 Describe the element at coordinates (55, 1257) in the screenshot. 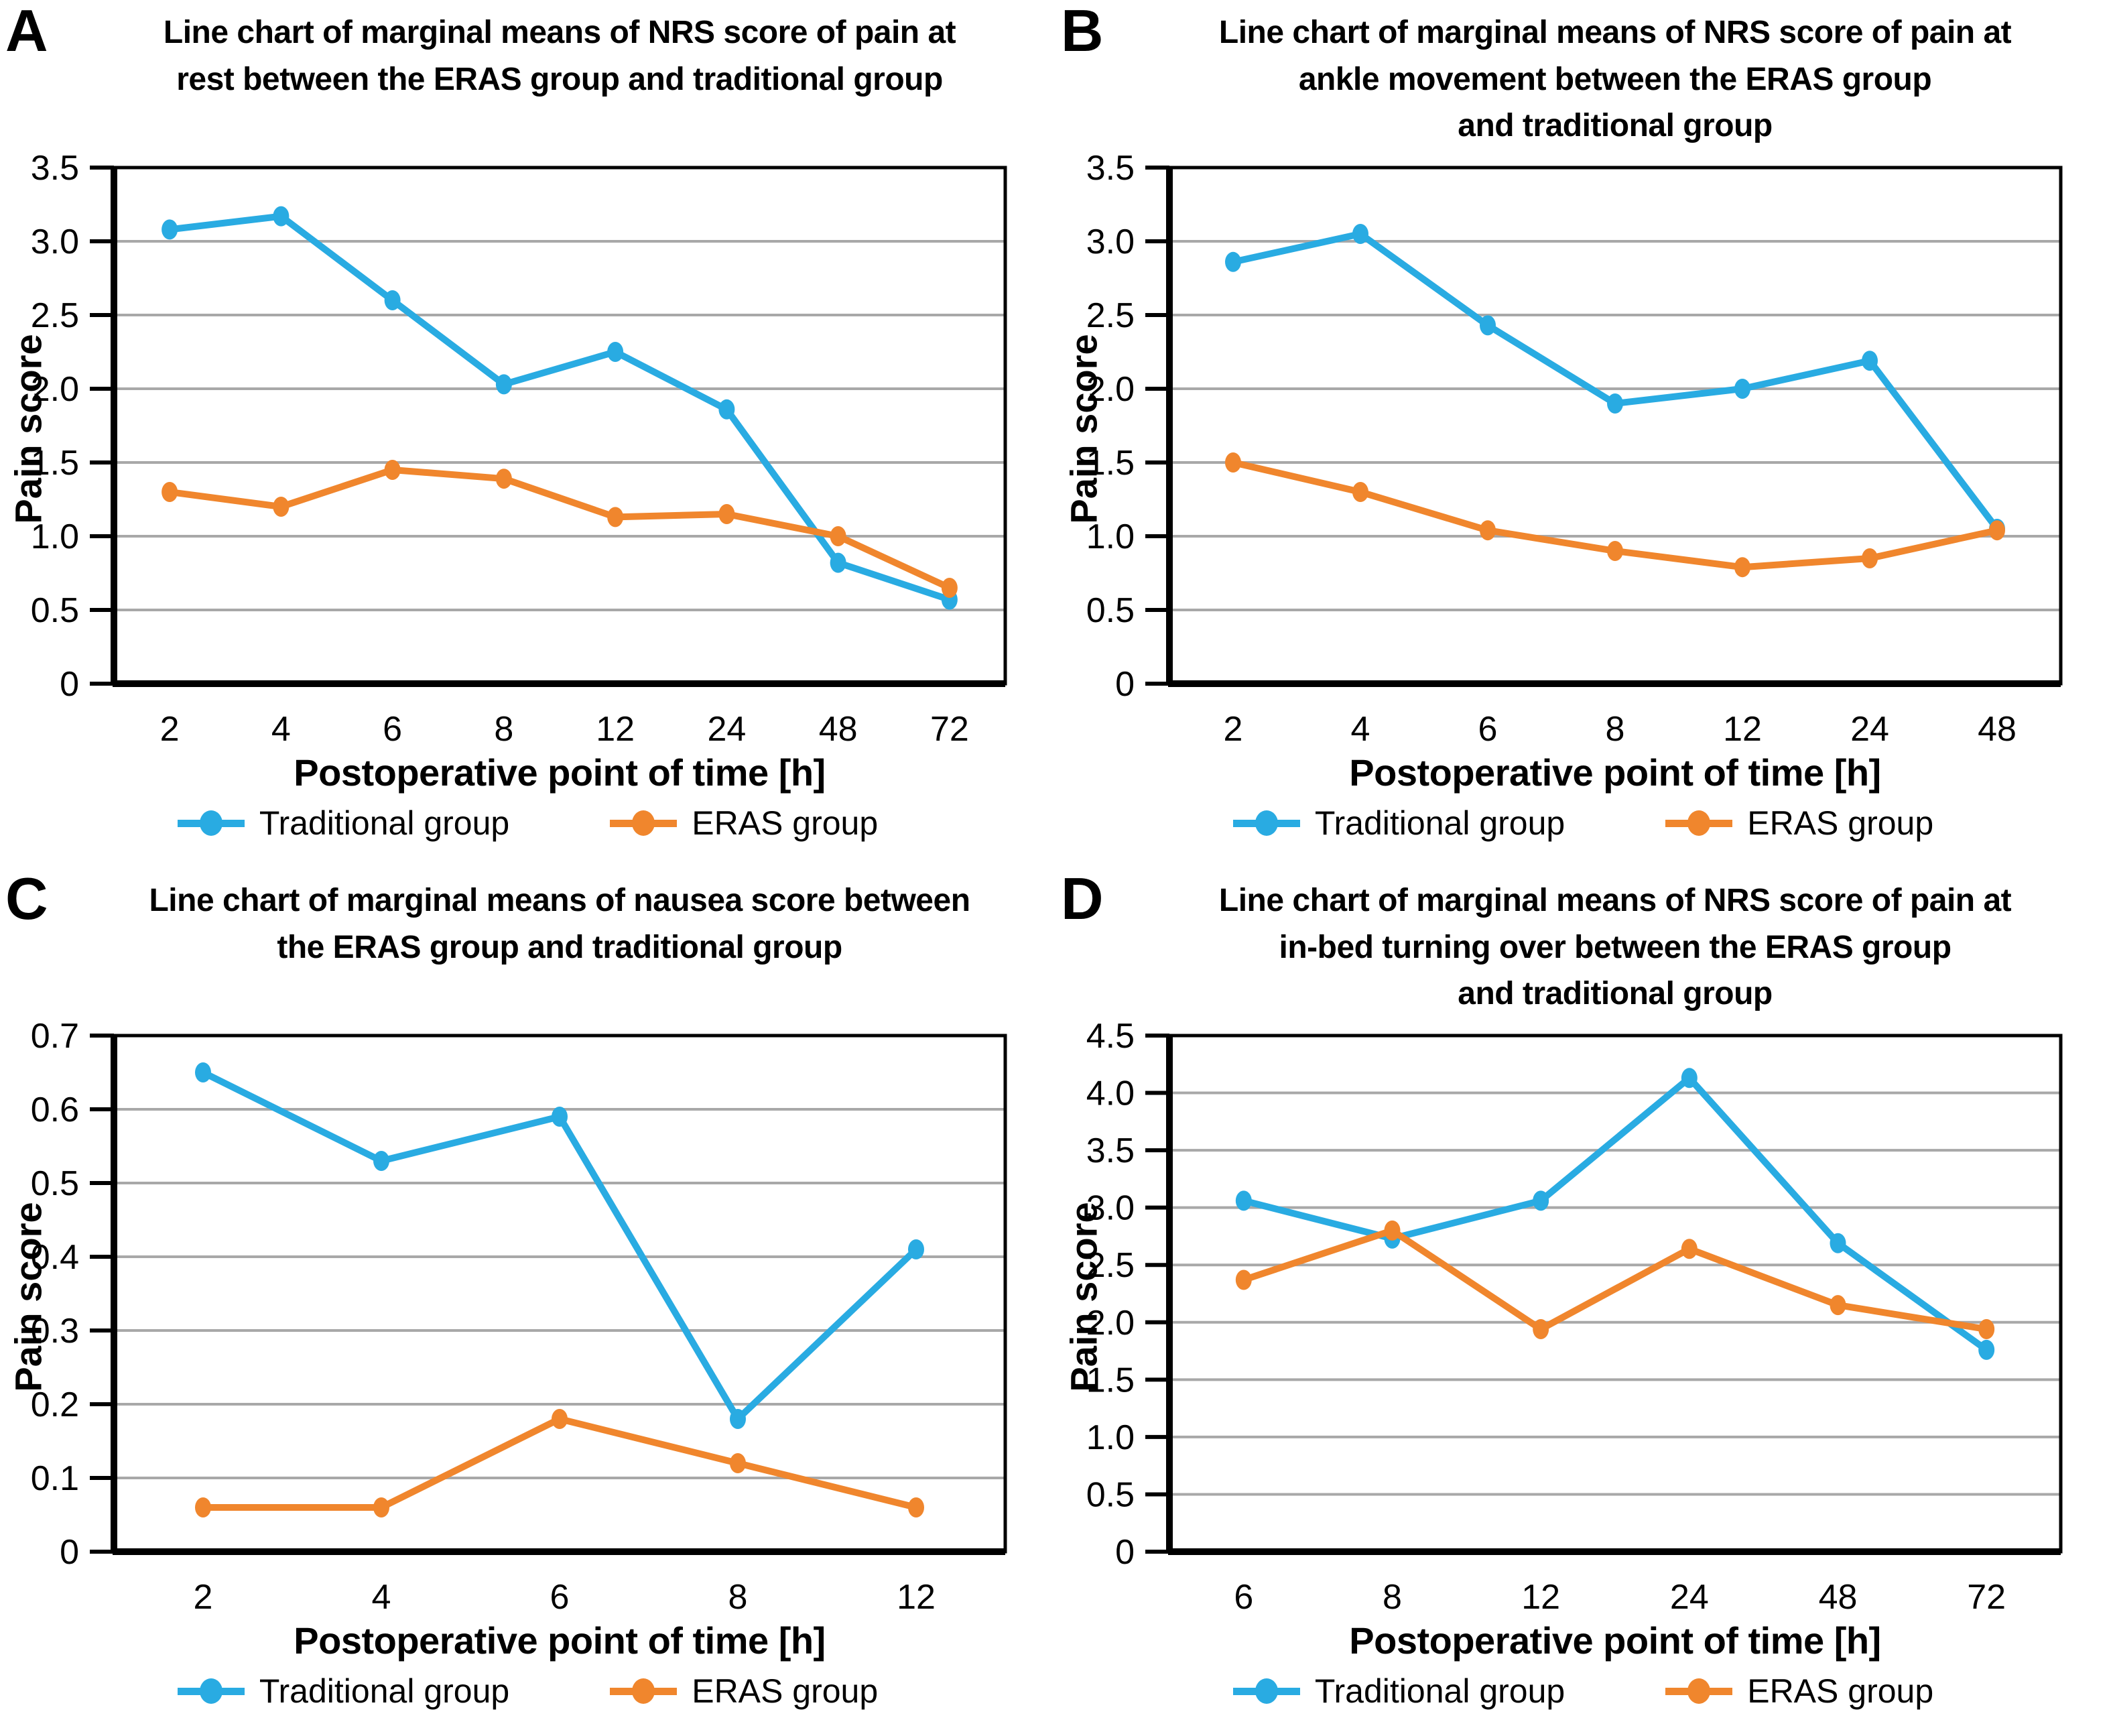

I see `svg-text: 0.4` at that location.